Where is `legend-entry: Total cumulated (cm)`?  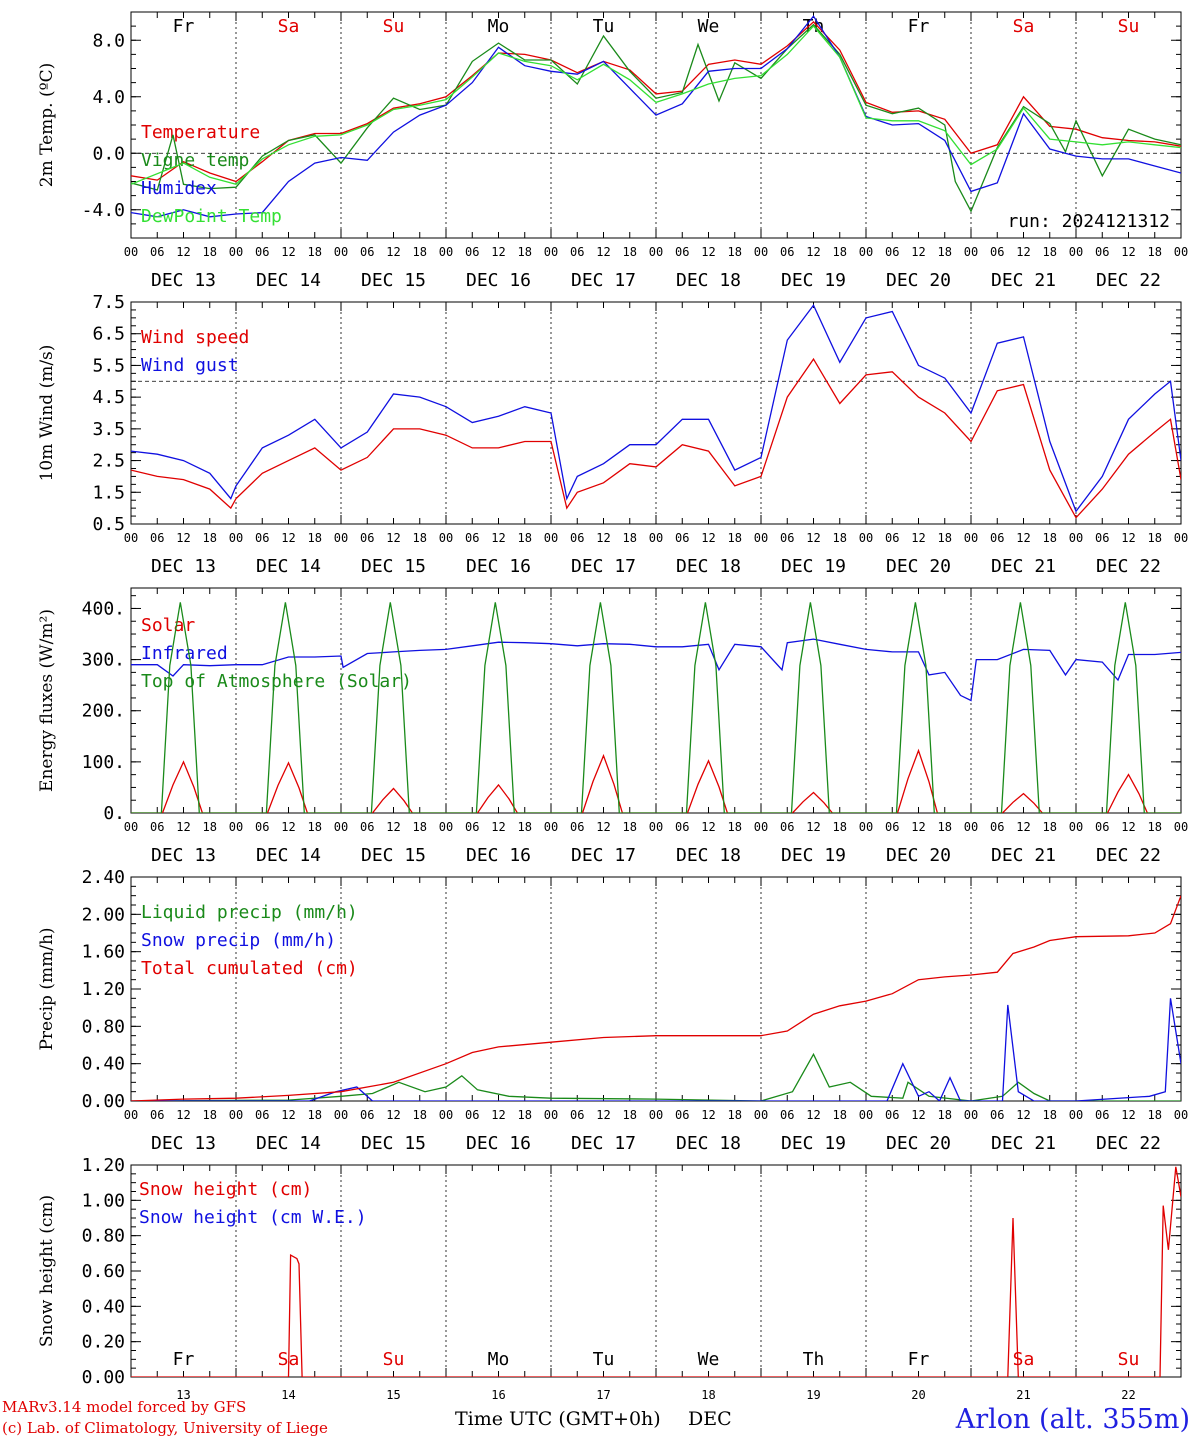
legend-entry: Total cumulated (cm) is located at coordinates (249, 968).